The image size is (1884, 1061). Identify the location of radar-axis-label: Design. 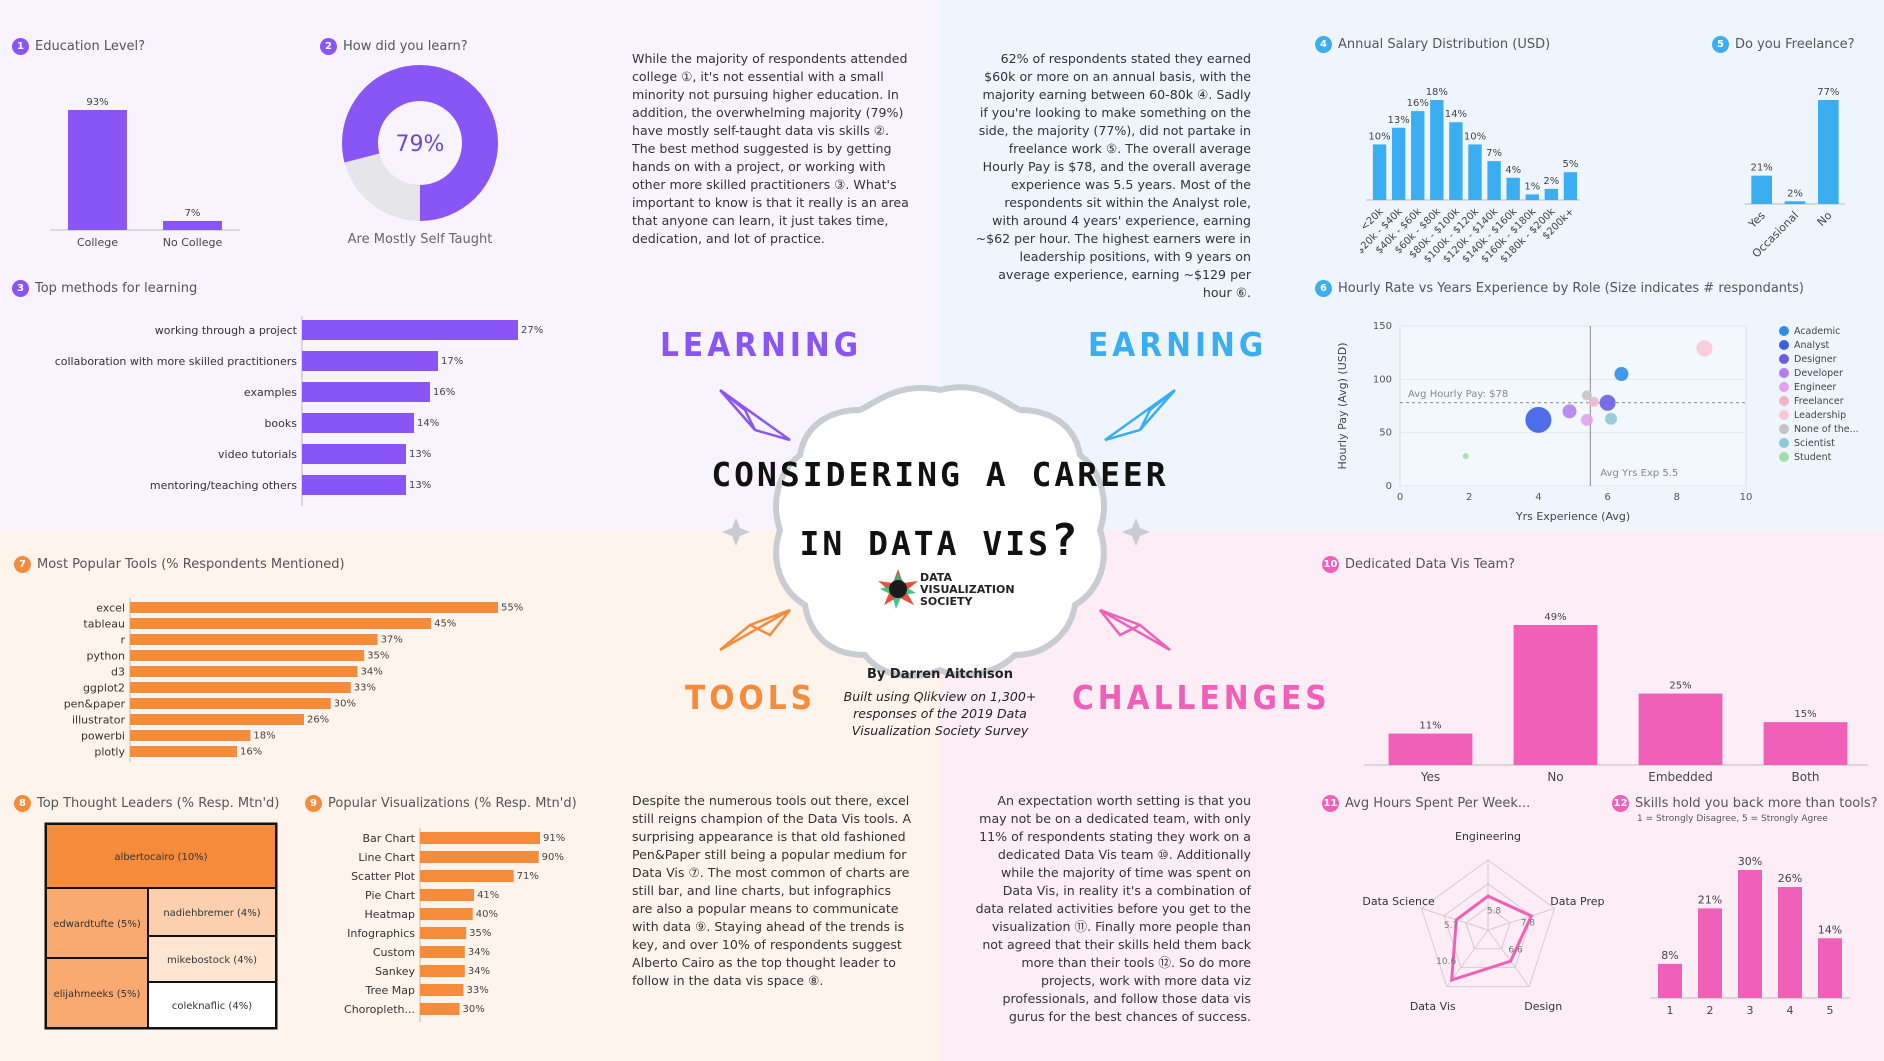
(1543, 1006).